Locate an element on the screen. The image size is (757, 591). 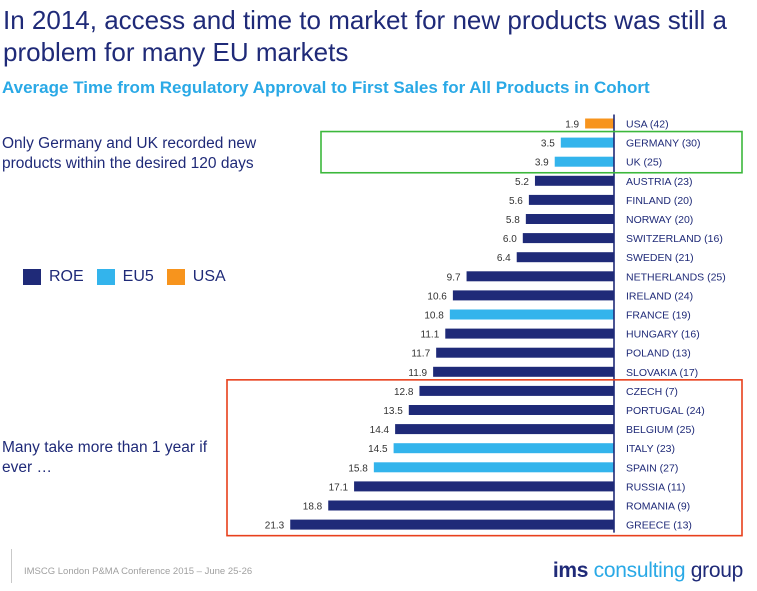
bar-greece is located at coordinates (452, 524).